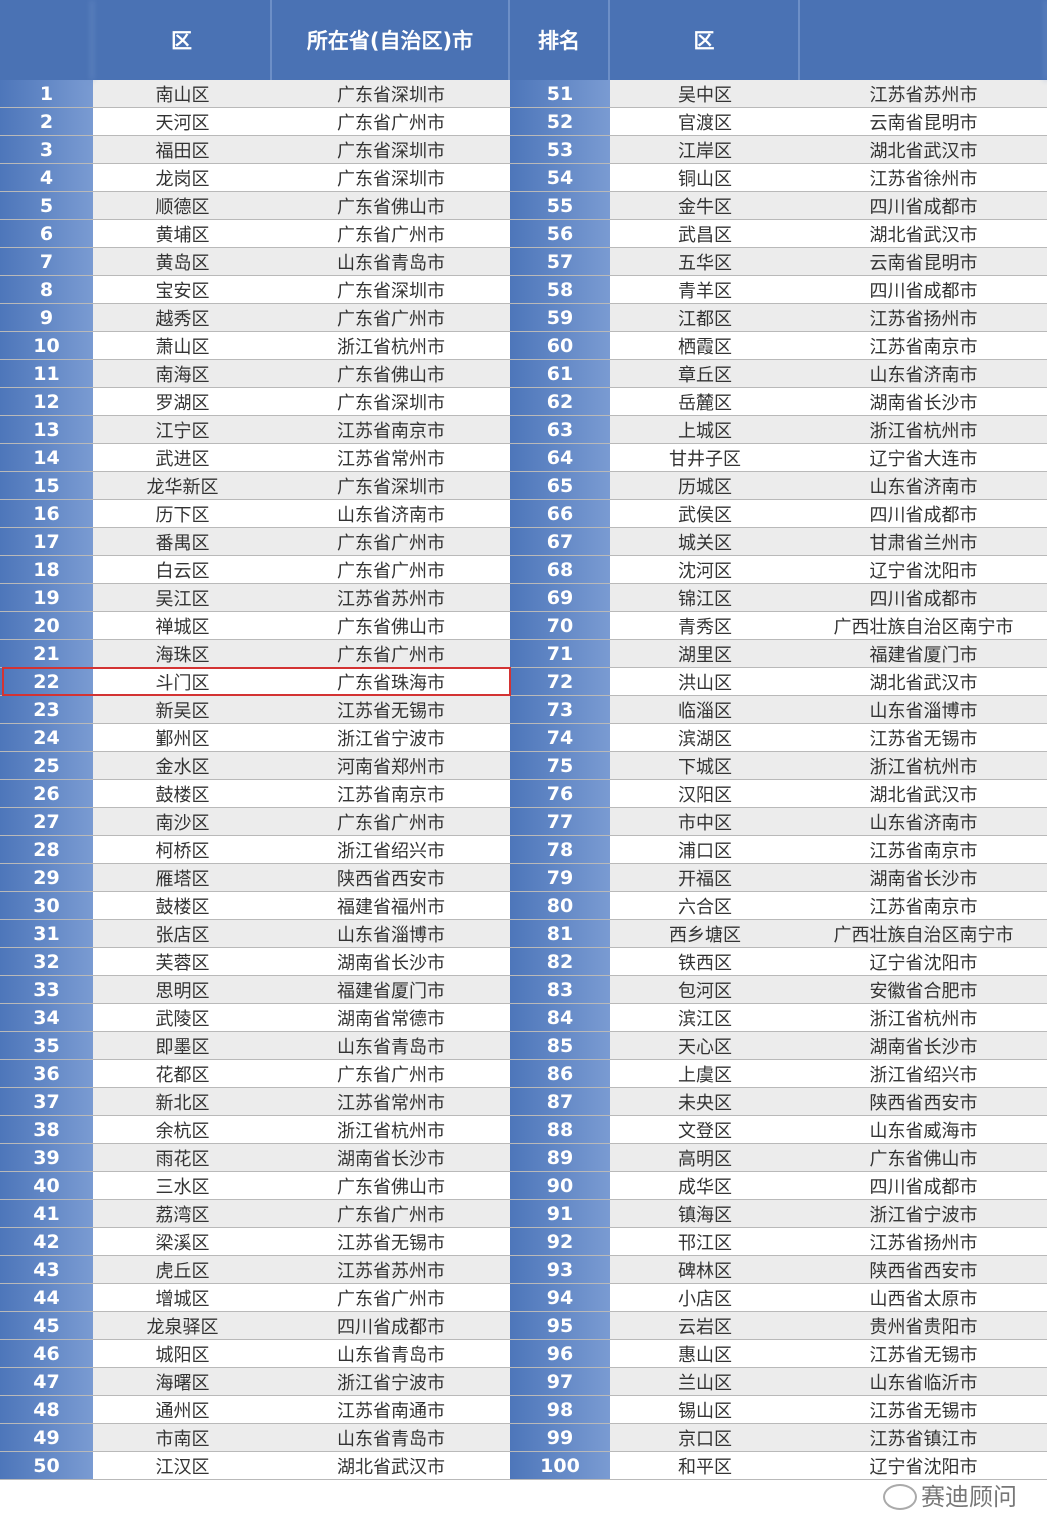  I want to click on city-cell: 江苏省徐州市, so click(923, 179).